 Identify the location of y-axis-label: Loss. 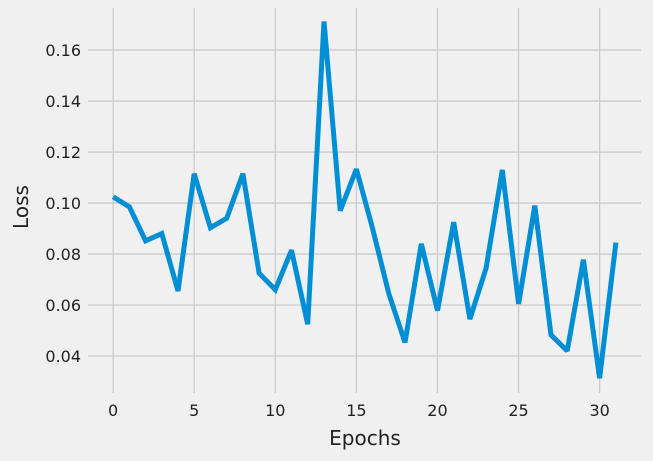
(21, 207).